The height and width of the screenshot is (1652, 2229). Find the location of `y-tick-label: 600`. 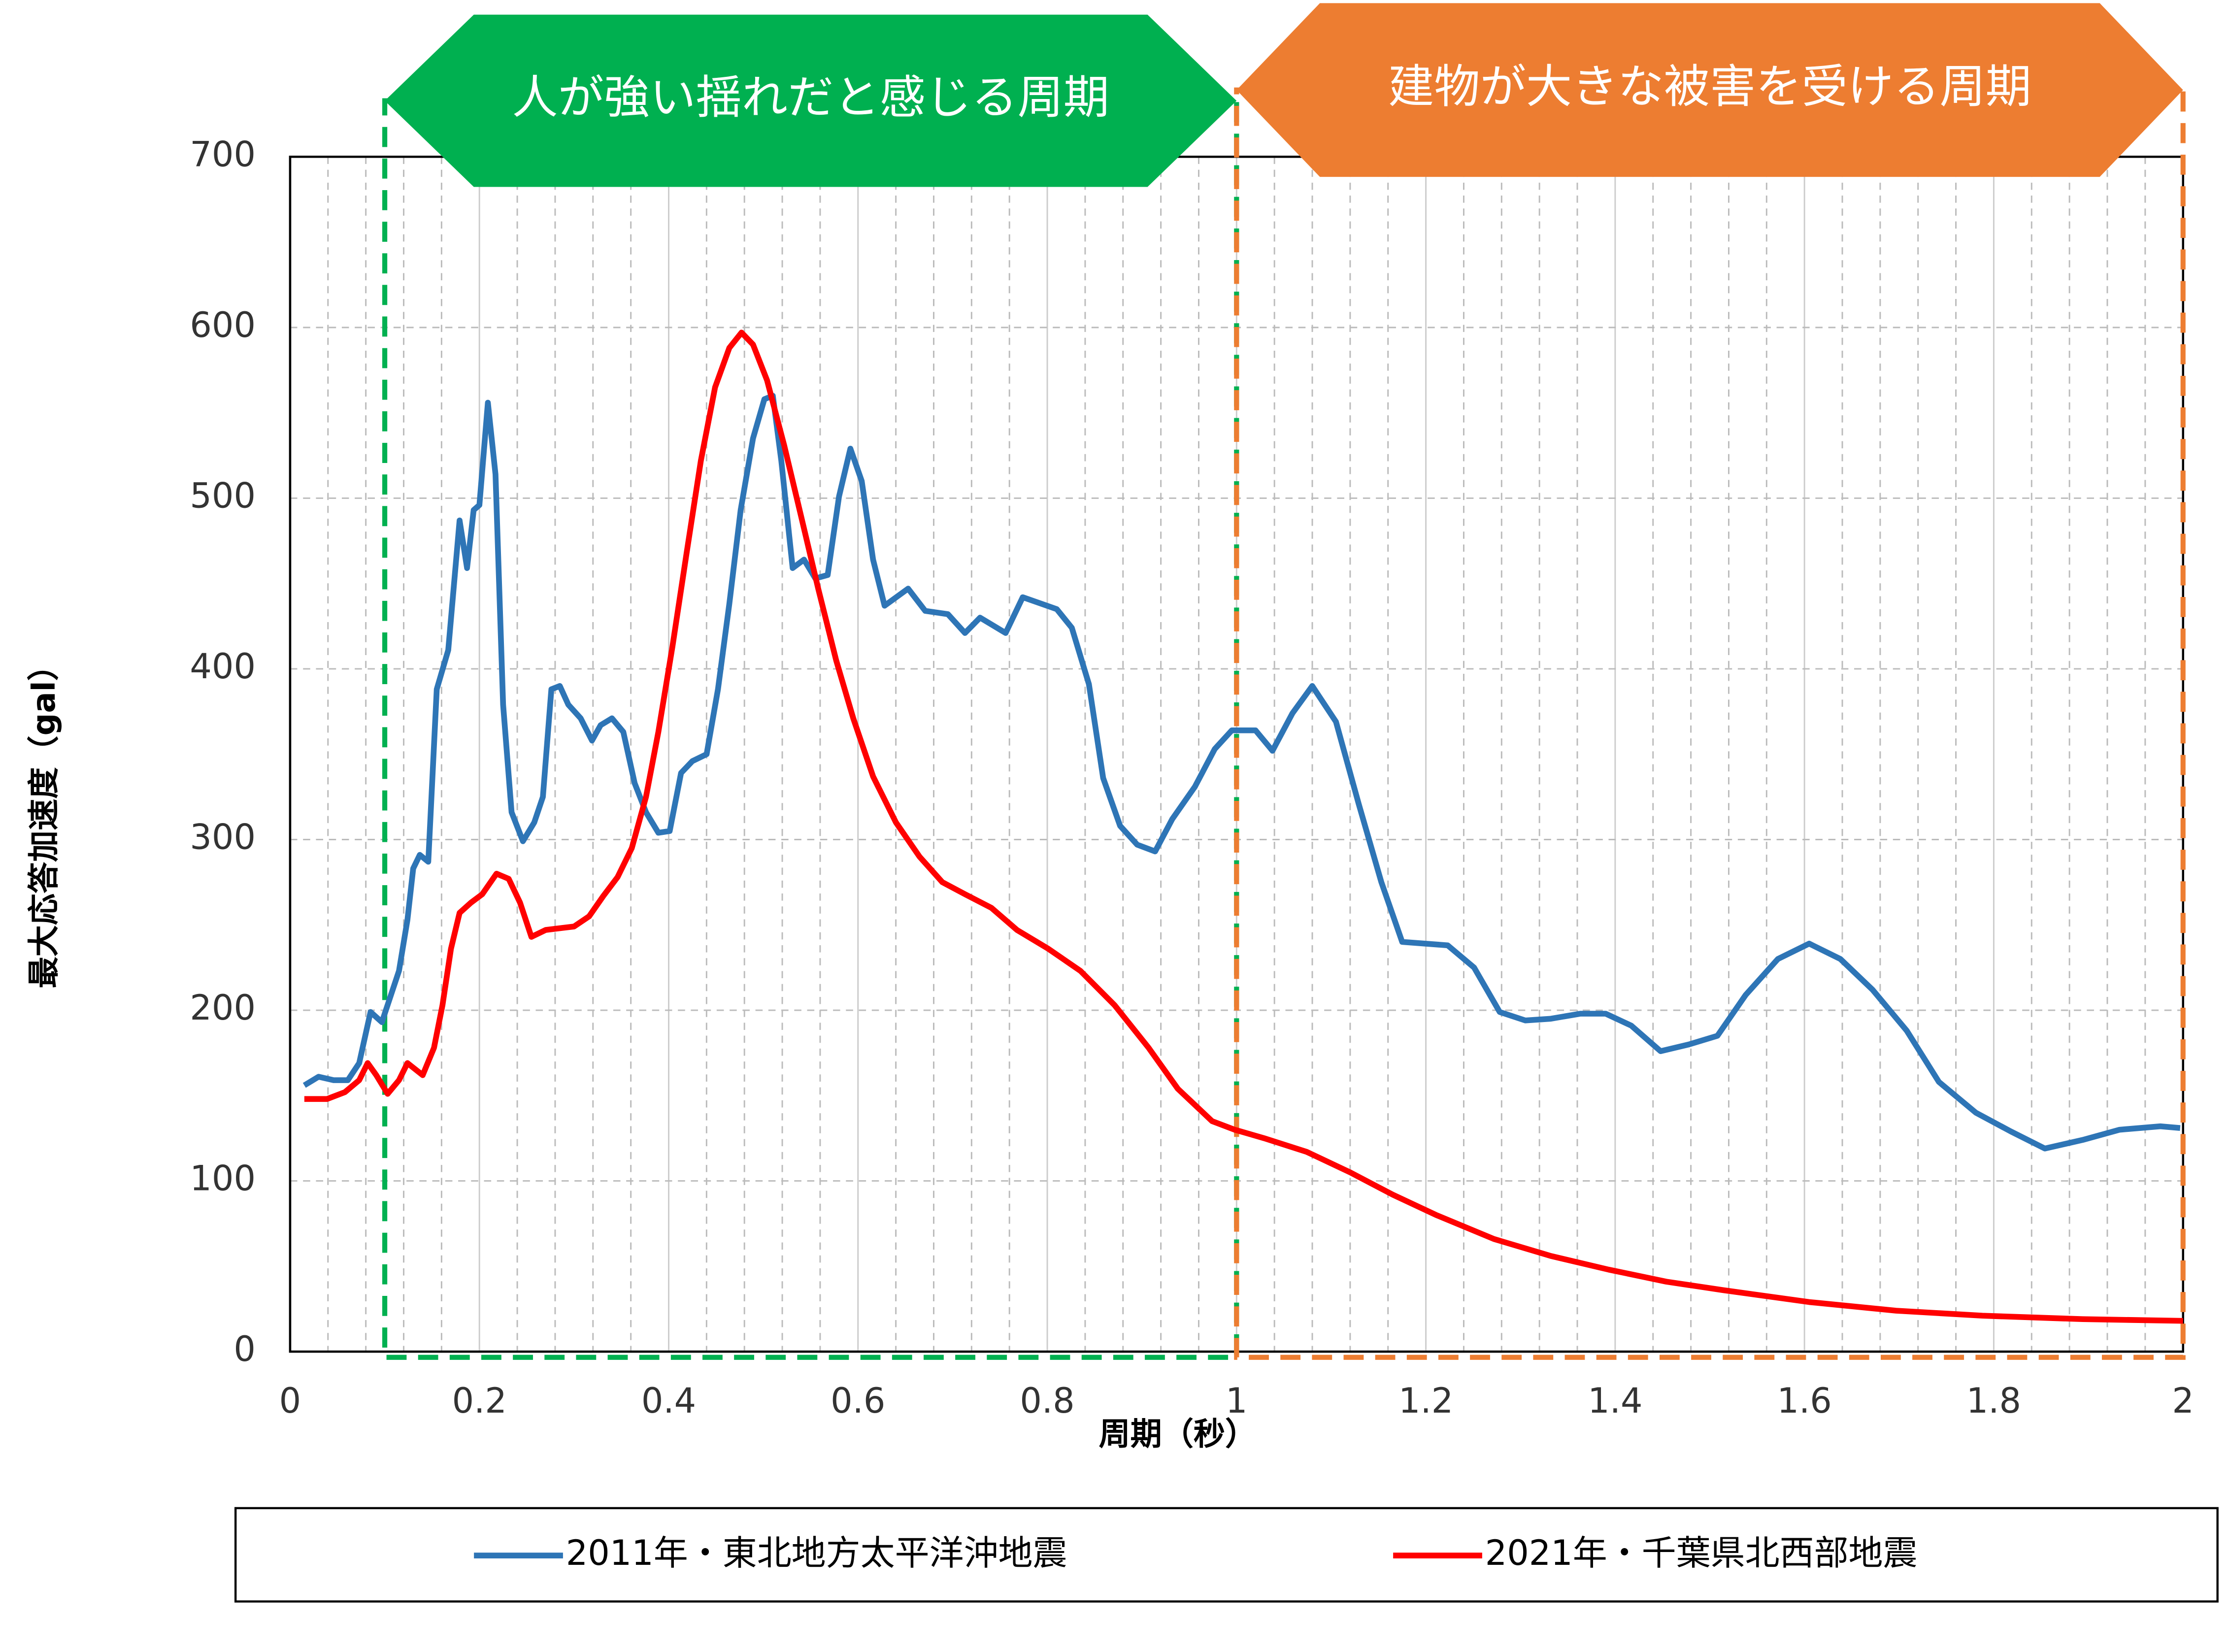

y-tick-label: 600 is located at coordinates (223, 325).